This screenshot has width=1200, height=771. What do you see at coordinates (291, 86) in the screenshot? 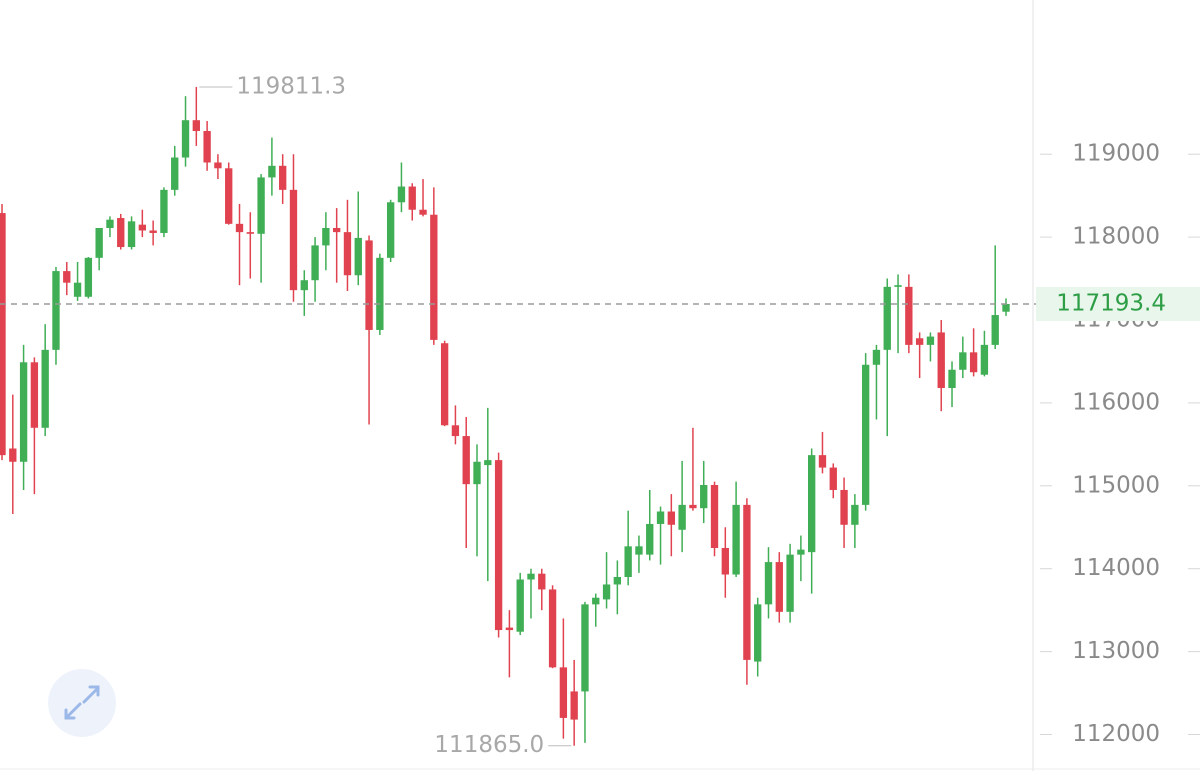
I see `high-label: 119811.3` at bounding box center [291, 86].